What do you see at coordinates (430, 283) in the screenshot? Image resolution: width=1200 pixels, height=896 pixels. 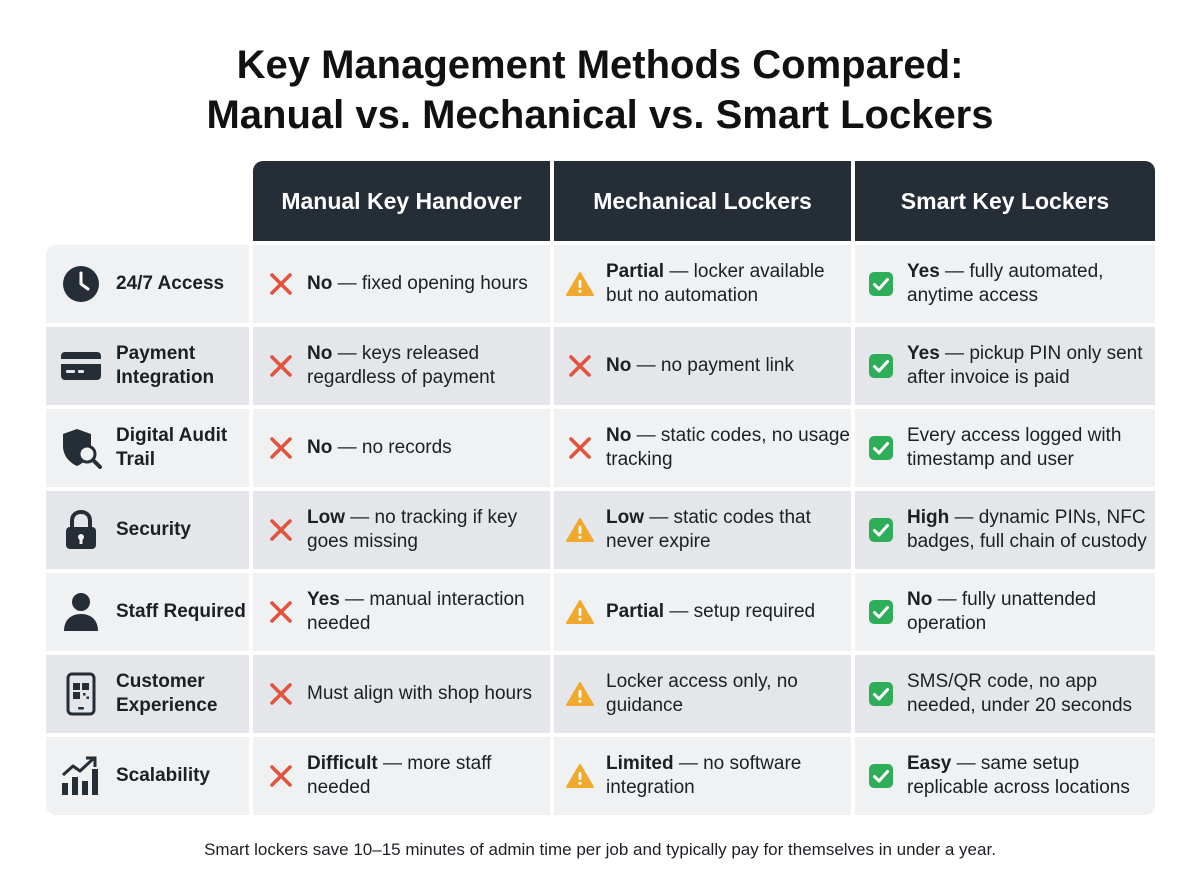 I see `cell-detail: — fixed opening hours` at bounding box center [430, 283].